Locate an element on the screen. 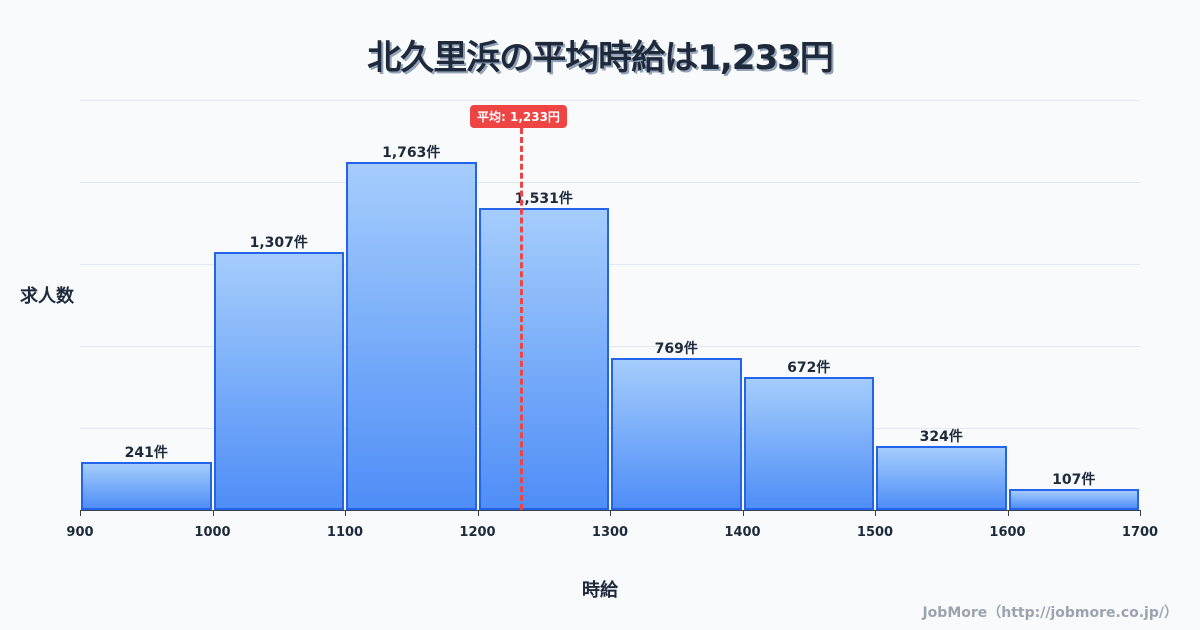 The width and height of the screenshot is (1200, 630). x-tick-label: 1400 is located at coordinates (742, 532).